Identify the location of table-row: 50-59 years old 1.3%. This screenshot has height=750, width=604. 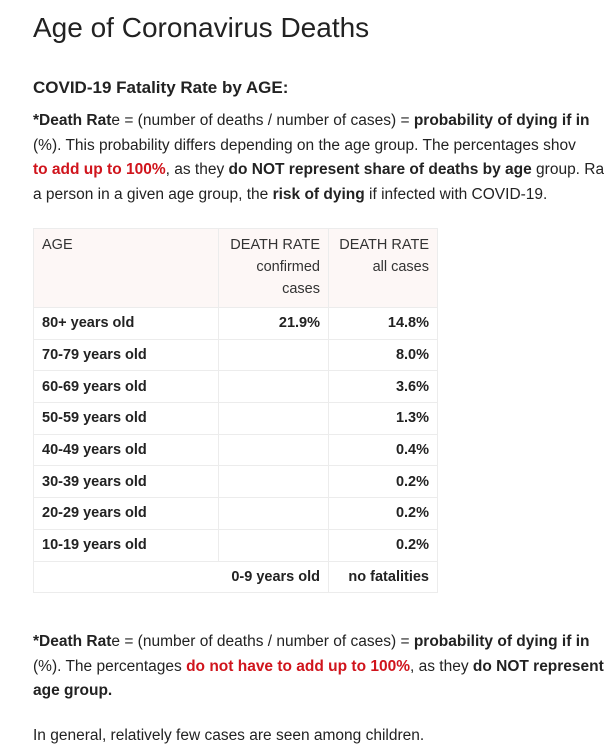
(235, 418).